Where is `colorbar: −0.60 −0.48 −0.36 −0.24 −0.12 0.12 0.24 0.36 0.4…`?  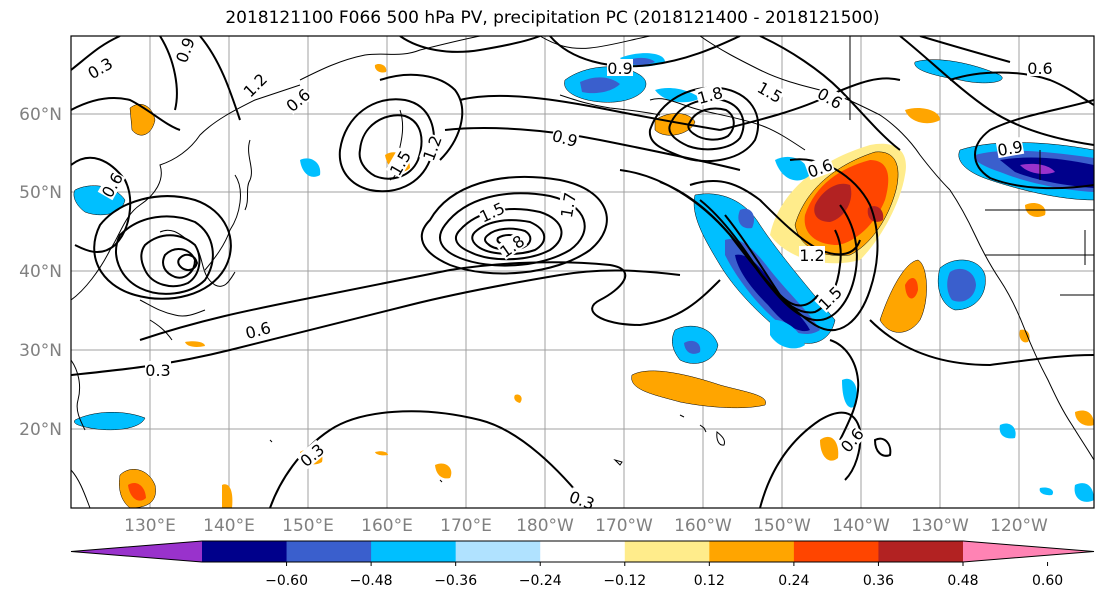 colorbar: −0.60 −0.48 −0.36 −0.24 −0.12 0.12 0.24 0.36 0.4… is located at coordinates (582, 564).